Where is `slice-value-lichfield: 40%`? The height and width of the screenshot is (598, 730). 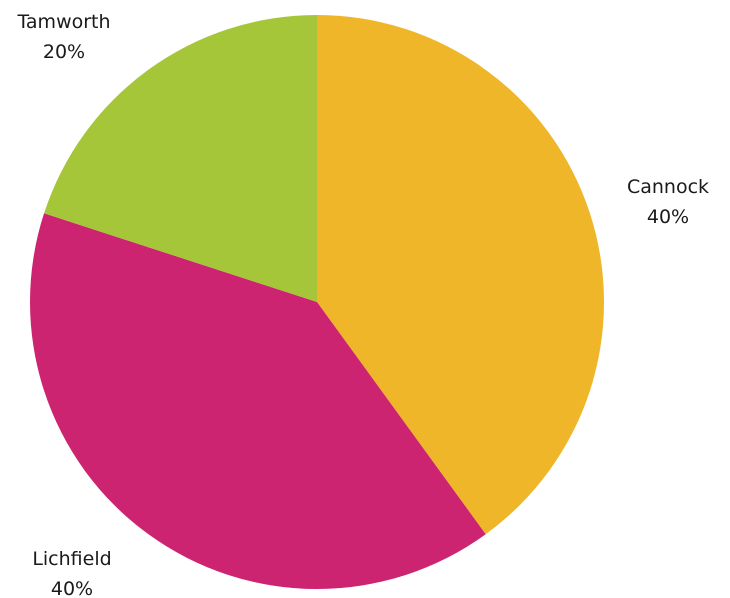
slice-value-lichfield: 40% is located at coordinates (72, 588).